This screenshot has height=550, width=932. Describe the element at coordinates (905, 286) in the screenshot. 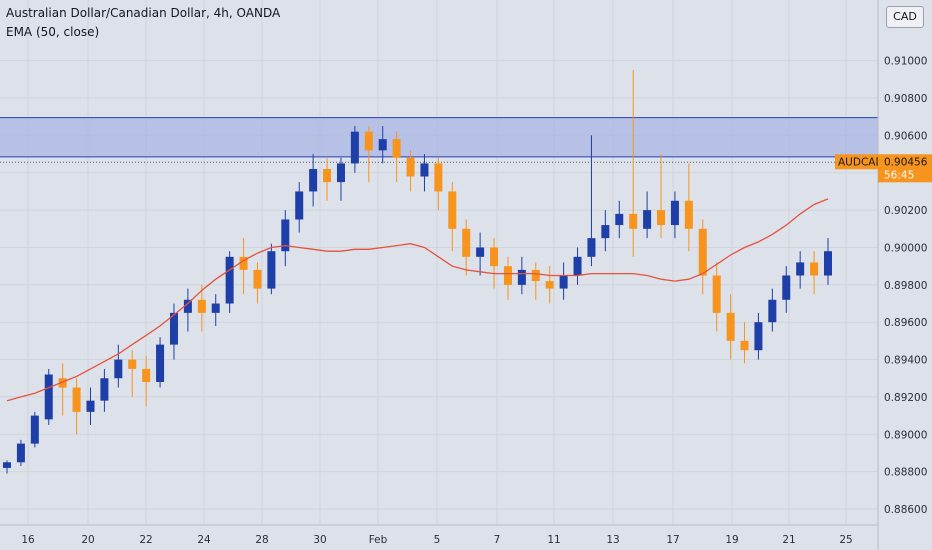

I see `y-tick-label: 0.89800` at that location.